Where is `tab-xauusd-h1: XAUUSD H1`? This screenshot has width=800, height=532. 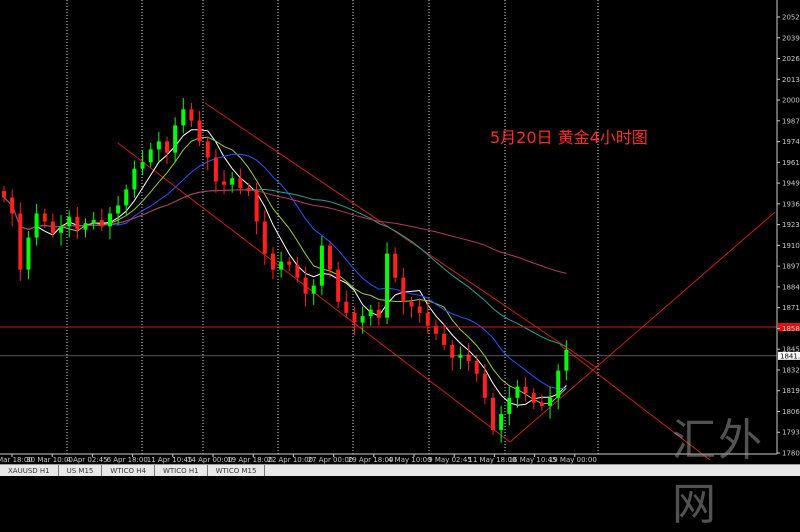 tab-xauusd-h1: XAUUSD H1 is located at coordinates (29, 470).